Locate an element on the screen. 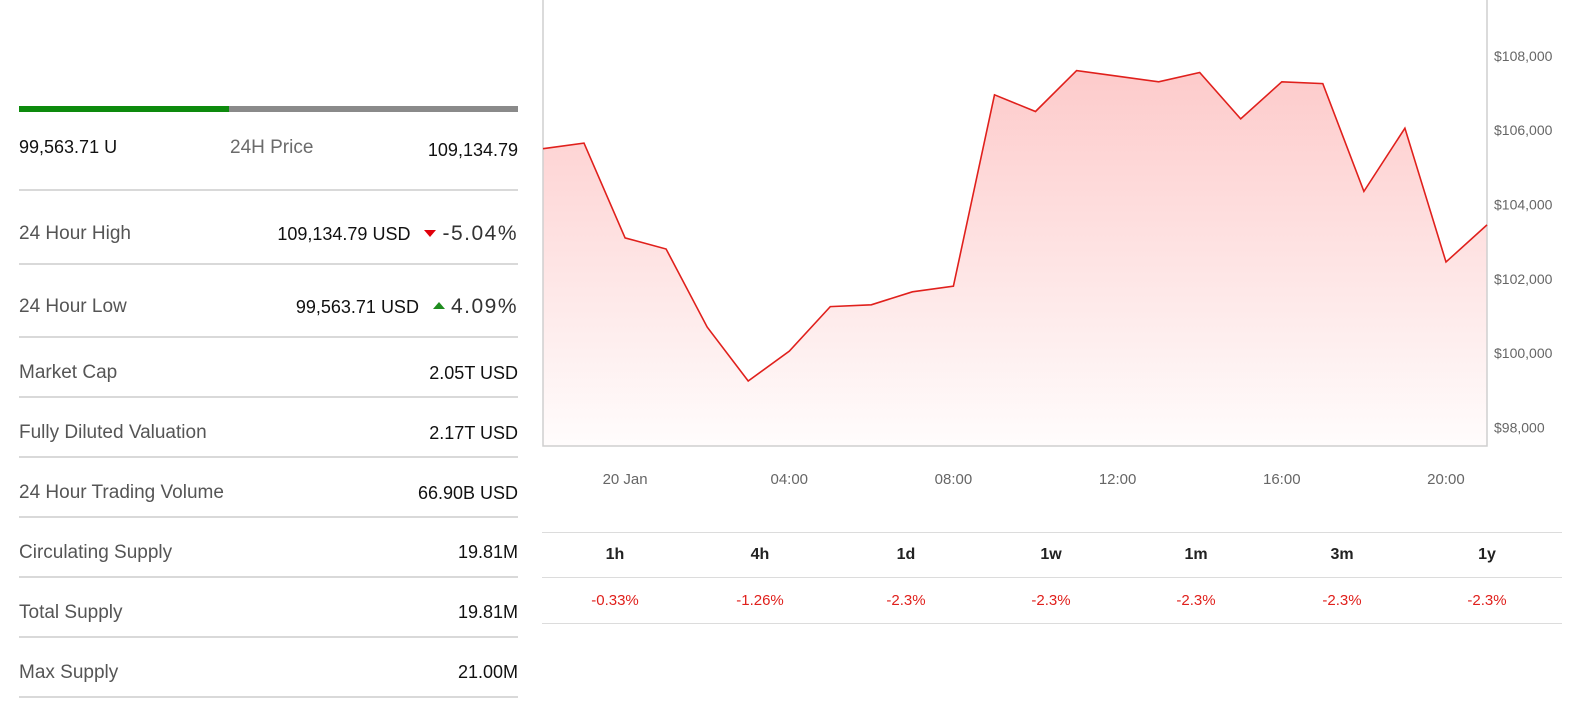 The image size is (1574, 710). change-1d: -2.3% is located at coordinates (906, 600).